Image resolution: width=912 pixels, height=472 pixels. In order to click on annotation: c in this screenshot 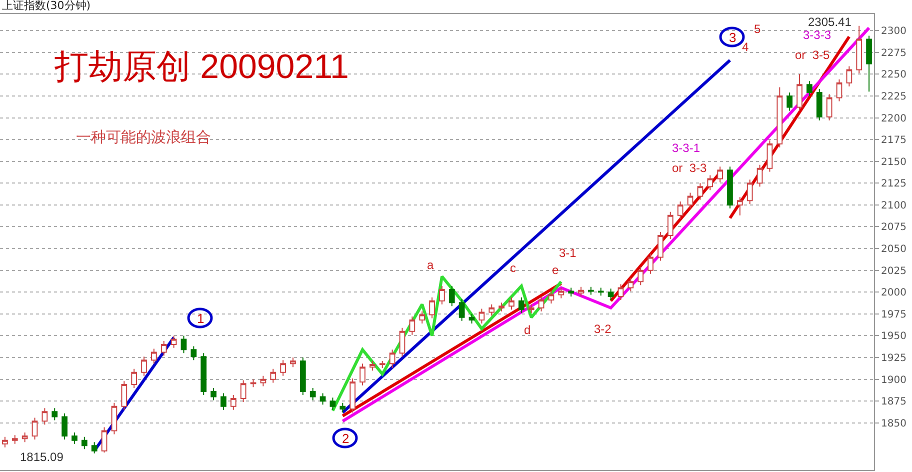, I will do `click(513, 268)`.